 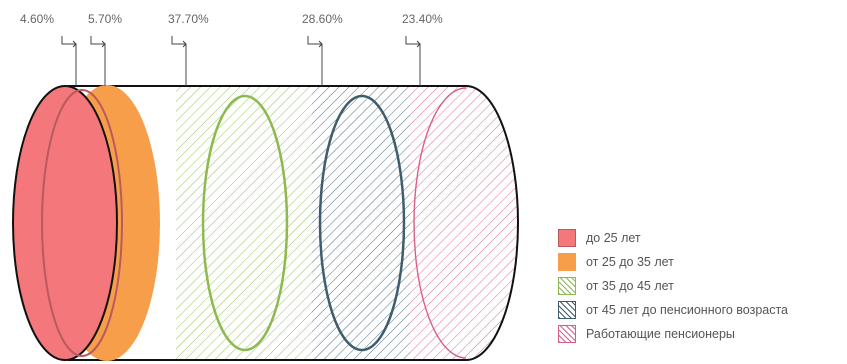 I want to click on legend-item-2: от 25 до 35 лет, so click(x=700, y=262).